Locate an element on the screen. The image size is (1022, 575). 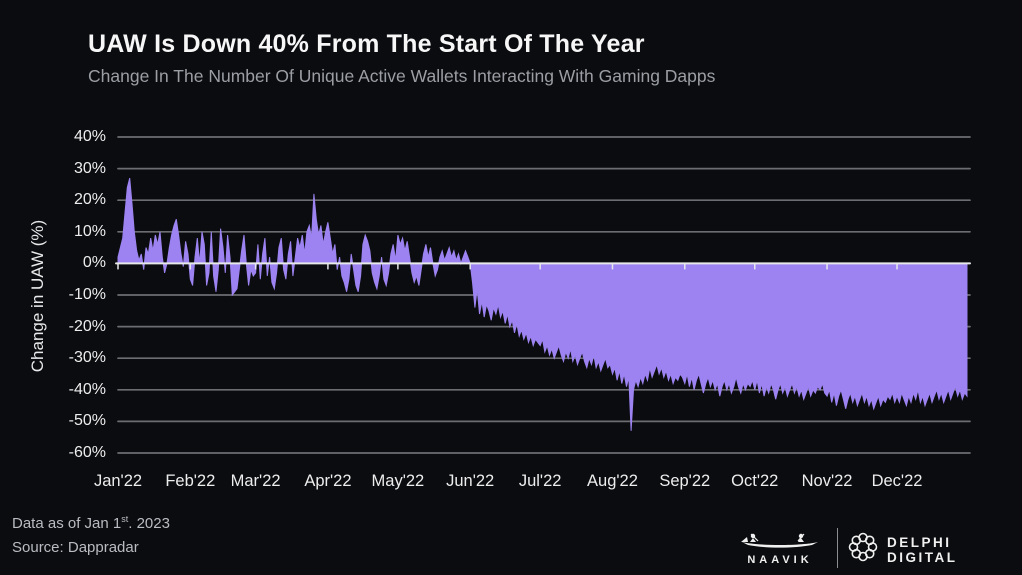
x-tick-label: Oct'22 is located at coordinates (755, 481).